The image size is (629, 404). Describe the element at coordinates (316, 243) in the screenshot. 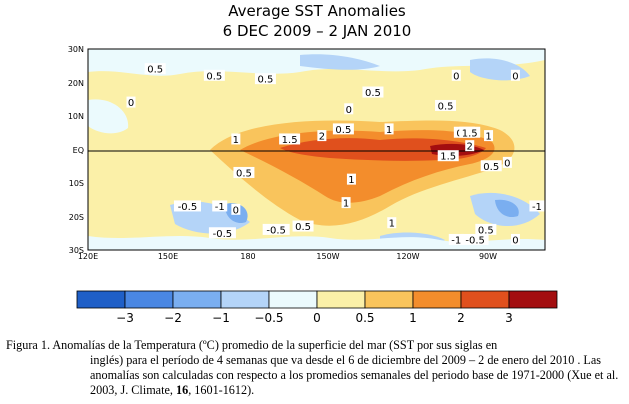

I see `neutral-band-south` at that location.